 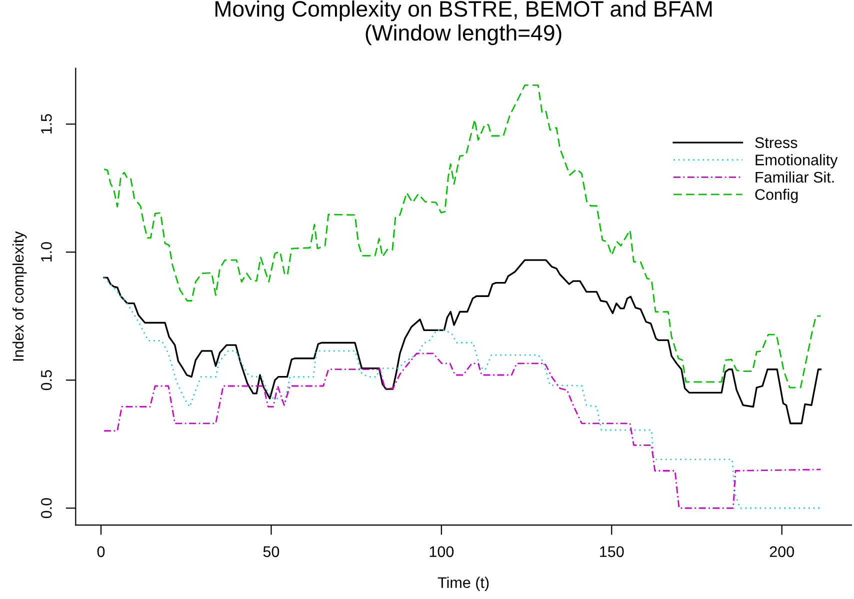 I want to click on x-tick-label: 200, so click(x=782, y=552).